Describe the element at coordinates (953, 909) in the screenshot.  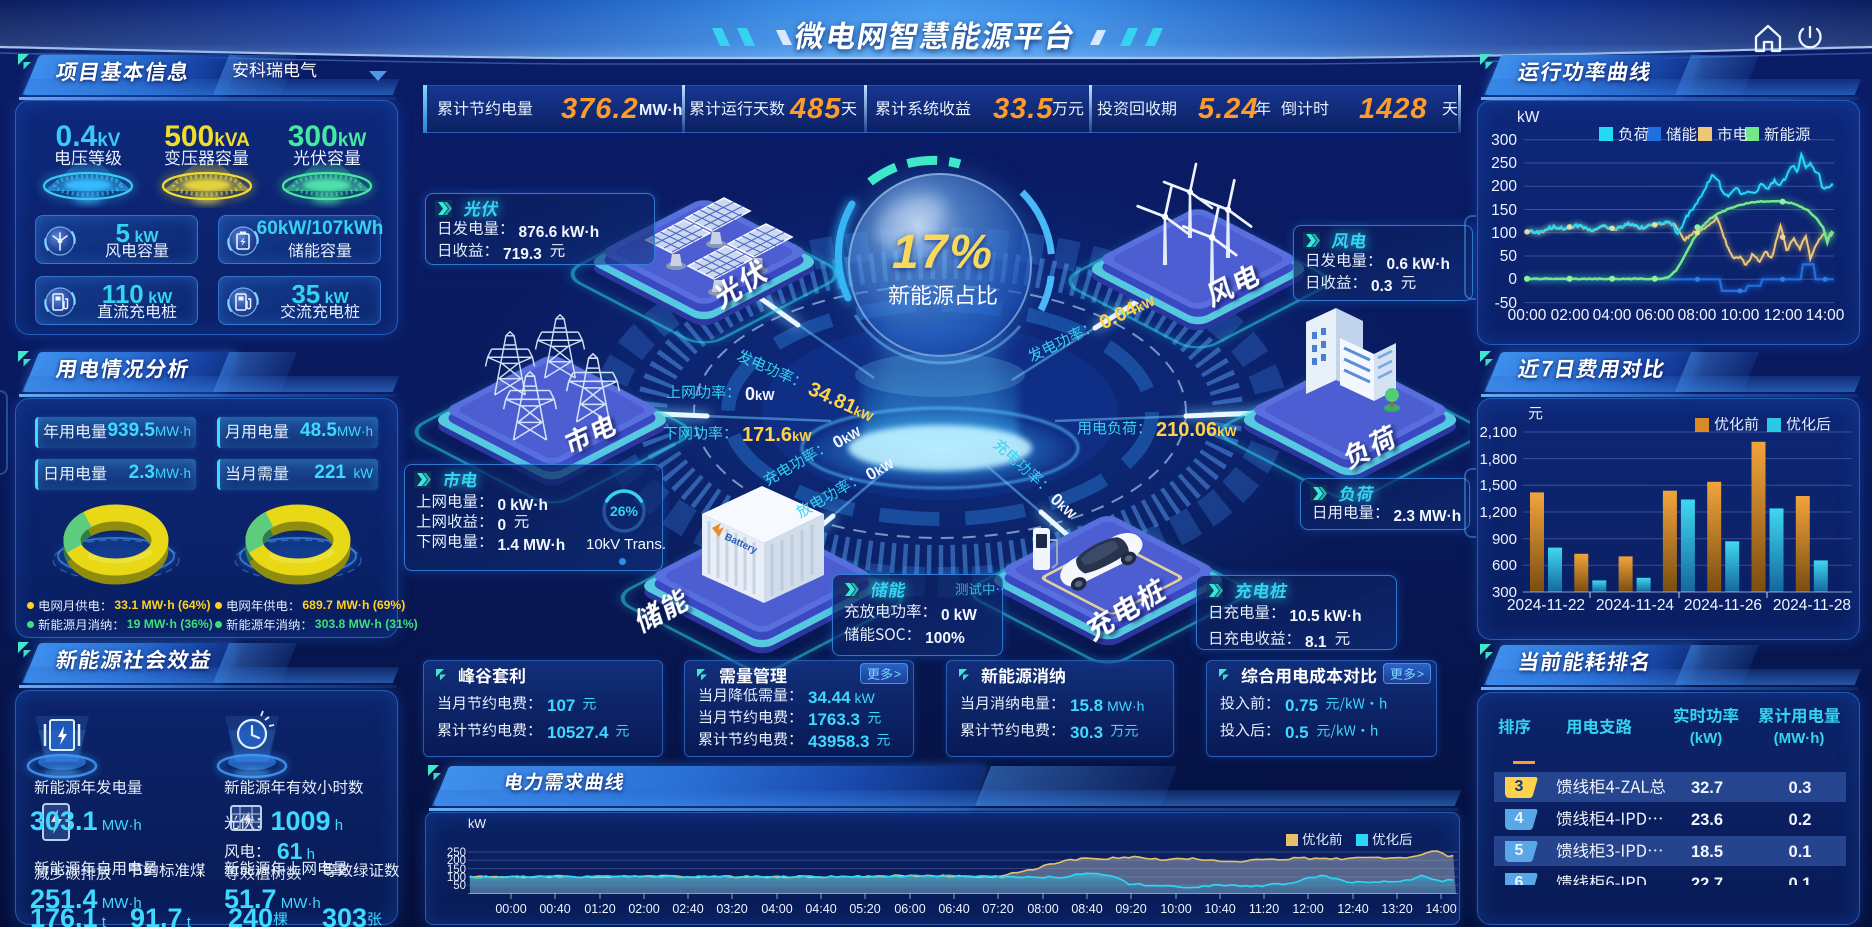
I see `svg-text: 06:40` at that location.